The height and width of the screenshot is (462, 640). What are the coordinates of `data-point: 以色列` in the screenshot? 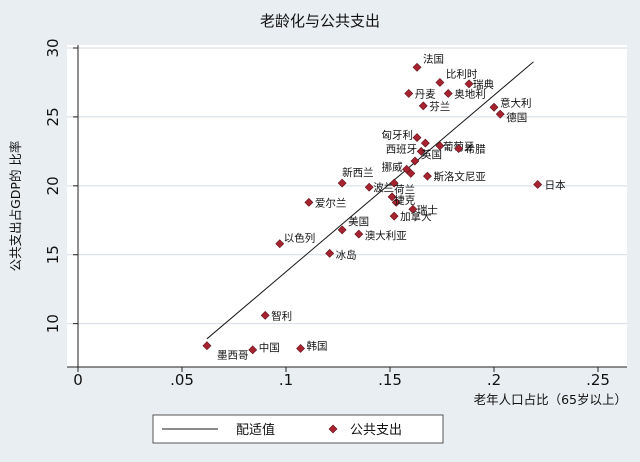 It's located at (295, 240).